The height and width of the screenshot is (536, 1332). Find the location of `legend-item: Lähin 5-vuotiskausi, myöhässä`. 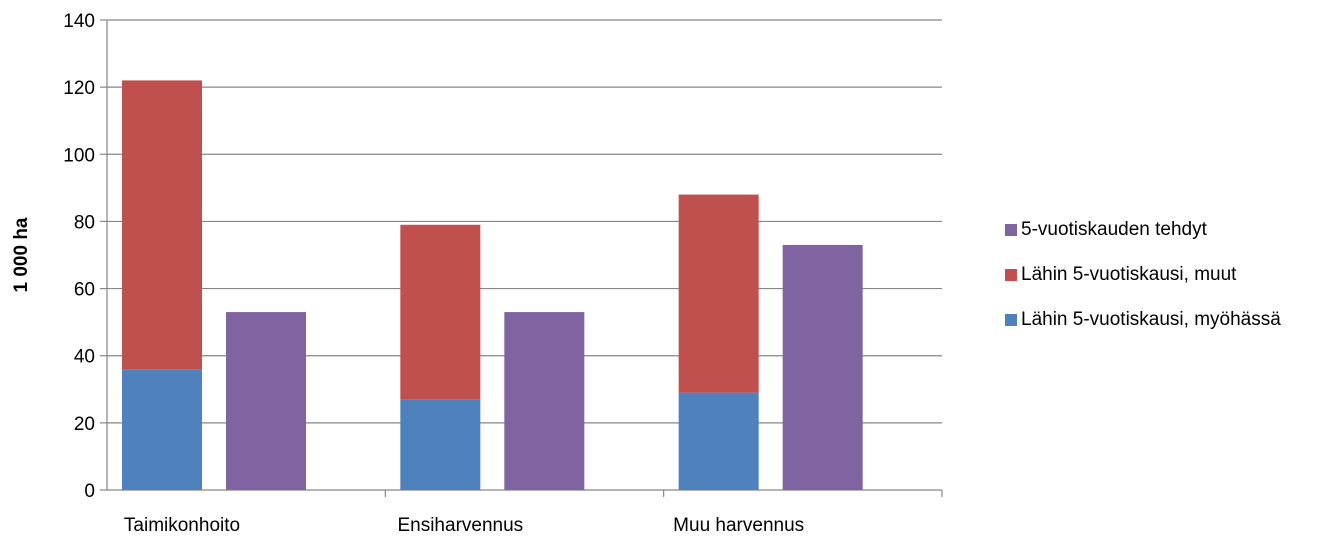

legend-item: Lähin 5-vuotiskausi, myöhässä is located at coordinates (1143, 320).